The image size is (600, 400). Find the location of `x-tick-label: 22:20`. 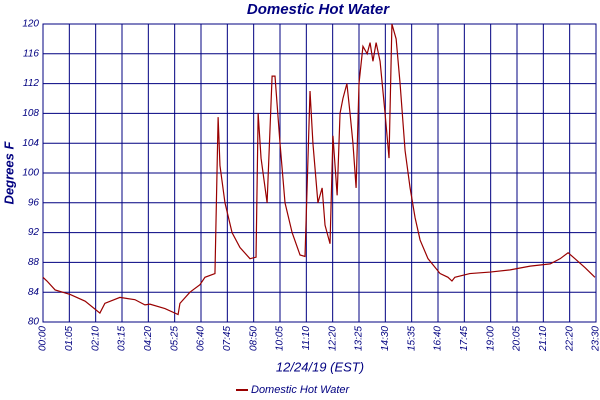

x-tick-label: 22:20 is located at coordinates (569, 339).